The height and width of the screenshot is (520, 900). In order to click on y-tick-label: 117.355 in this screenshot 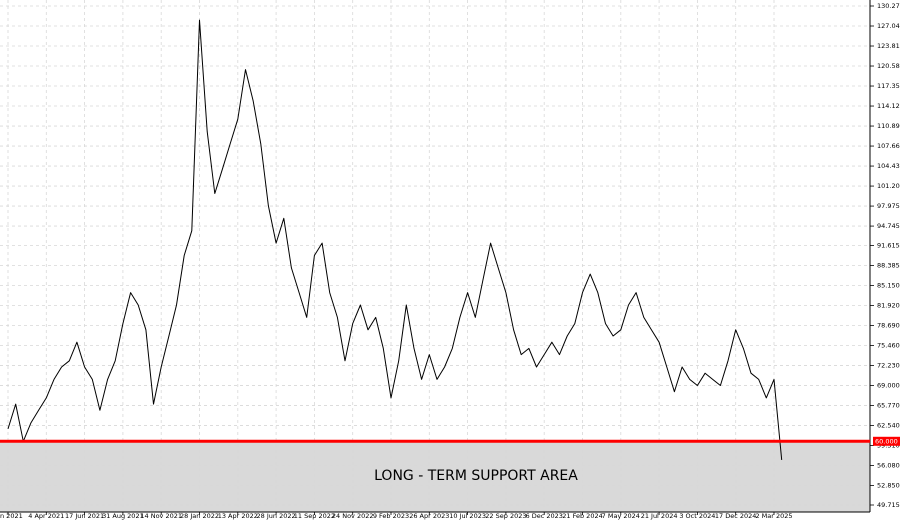, I will do `click(888, 86)`.